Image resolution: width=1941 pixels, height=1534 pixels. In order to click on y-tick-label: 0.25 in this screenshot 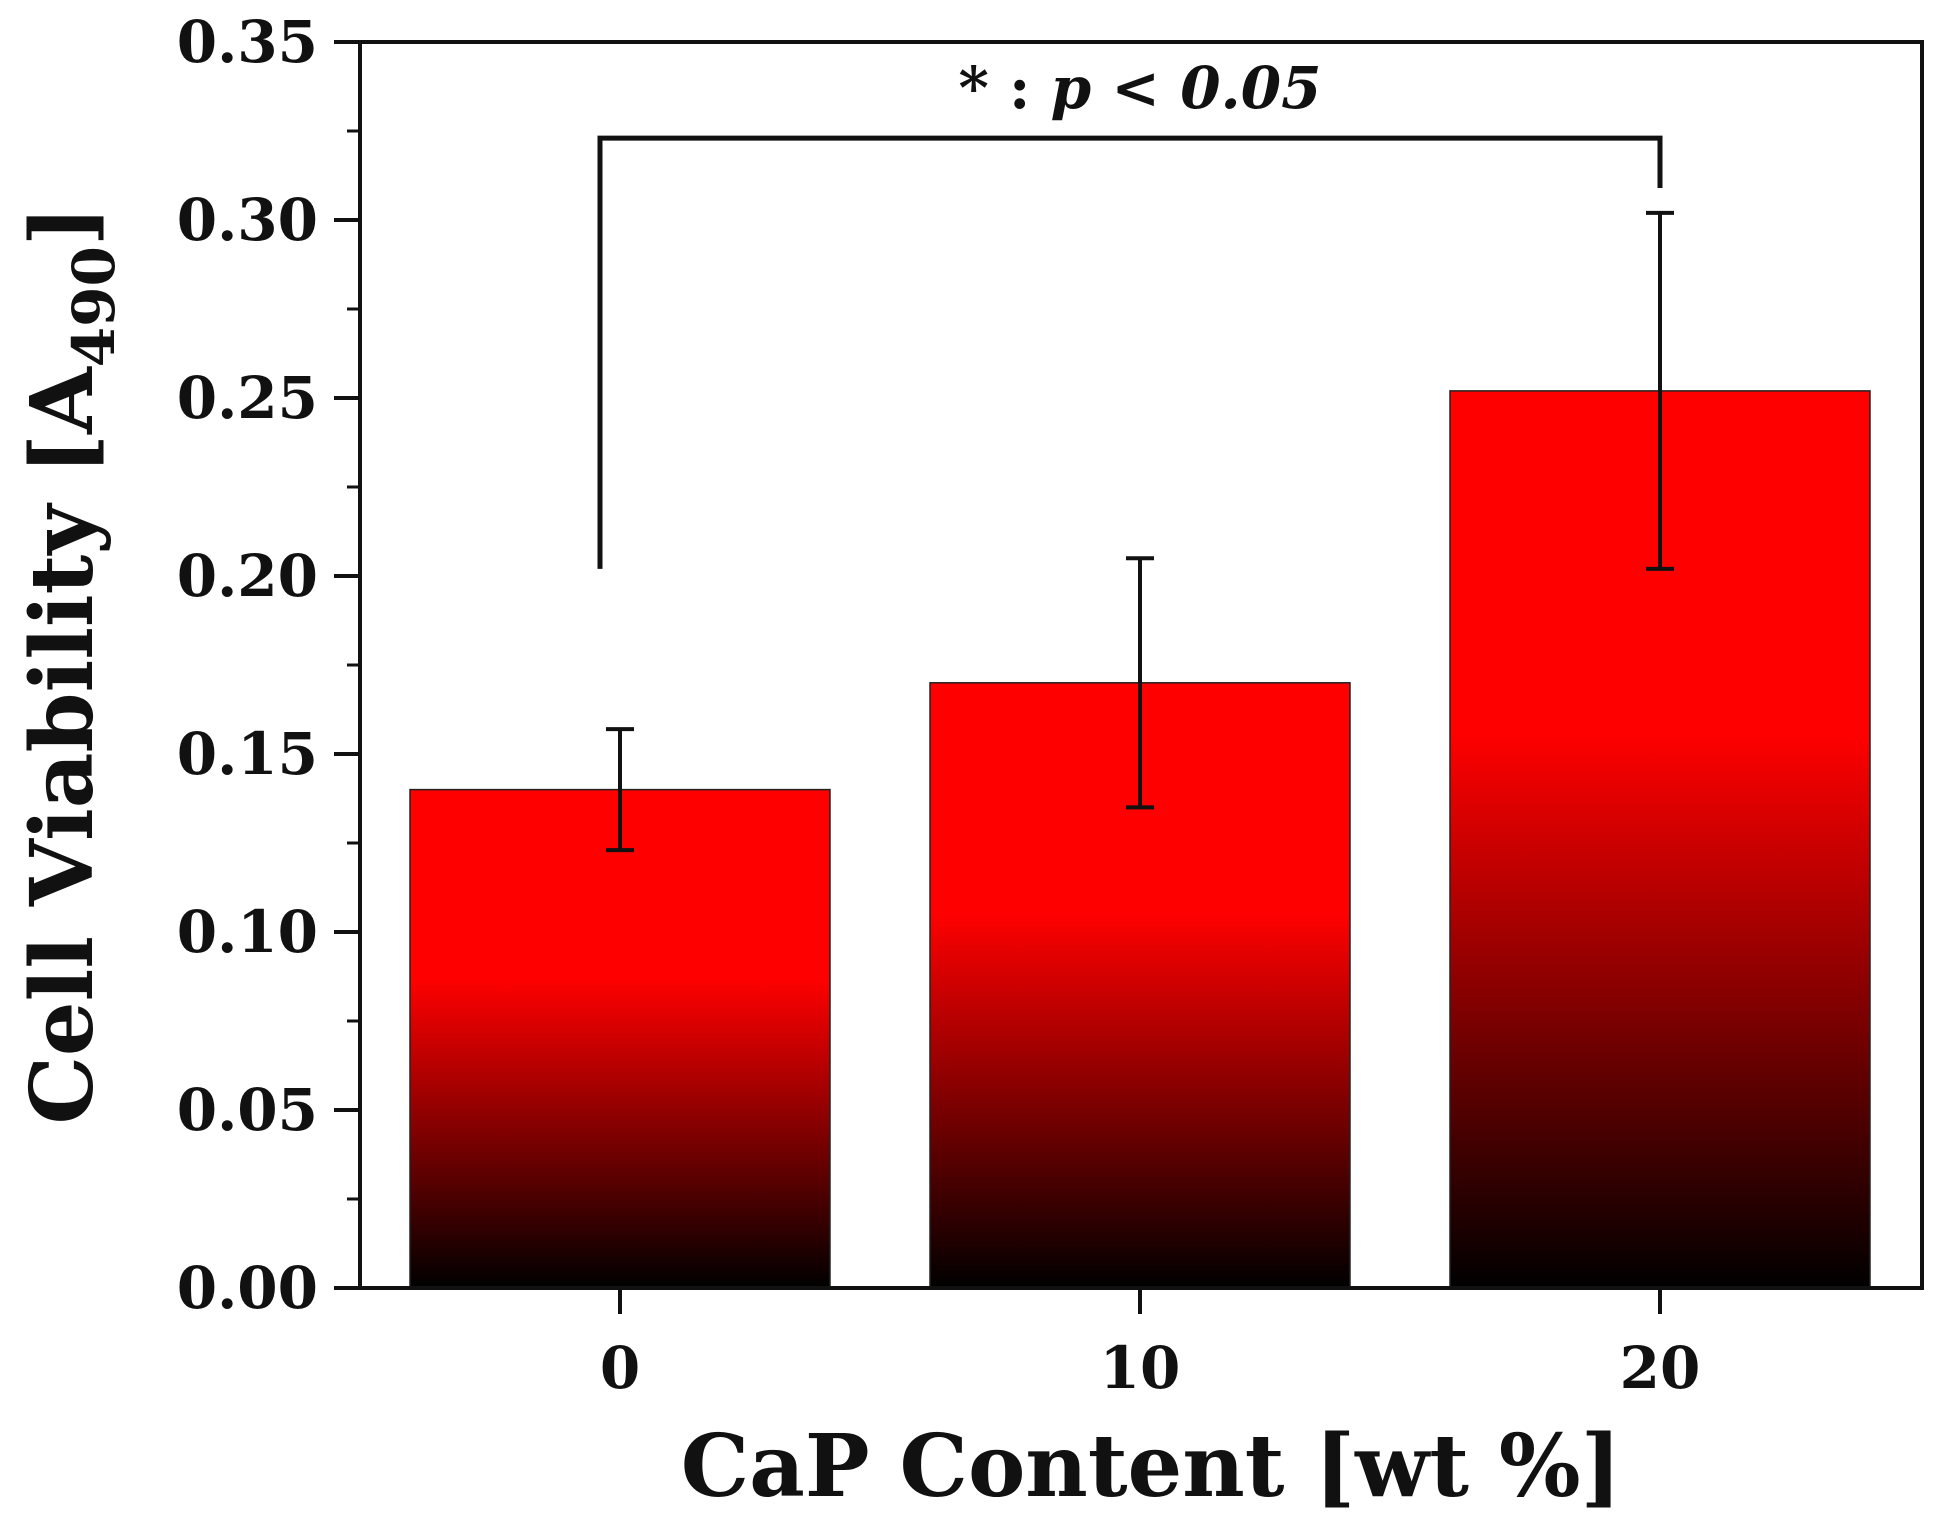, I will do `click(247, 398)`.